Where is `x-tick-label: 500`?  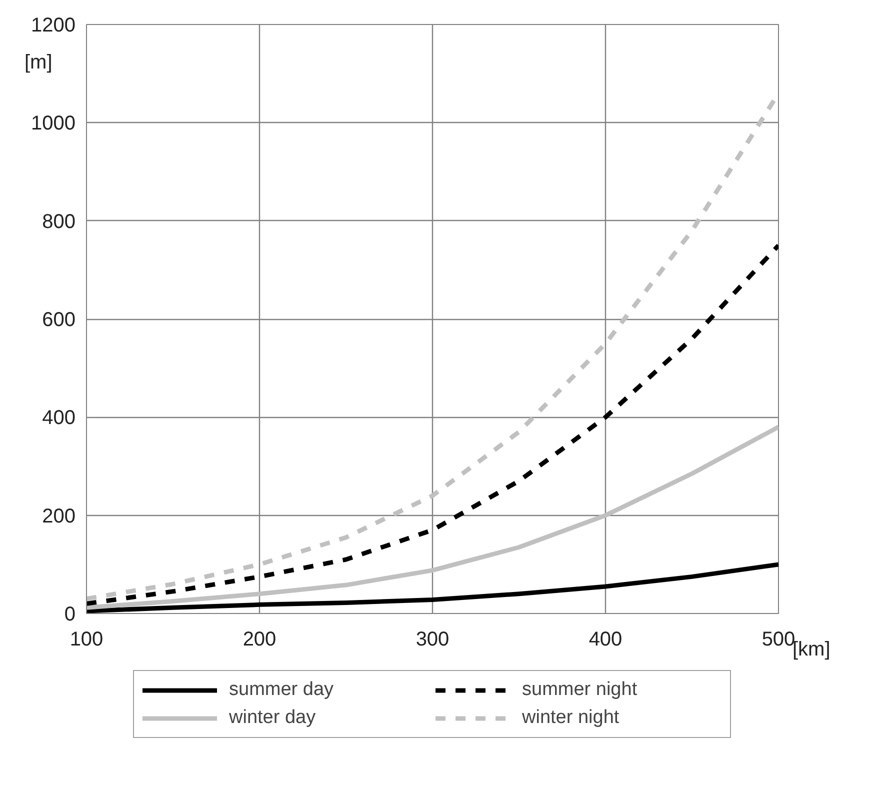
x-tick-label: 500 is located at coordinates (779, 639).